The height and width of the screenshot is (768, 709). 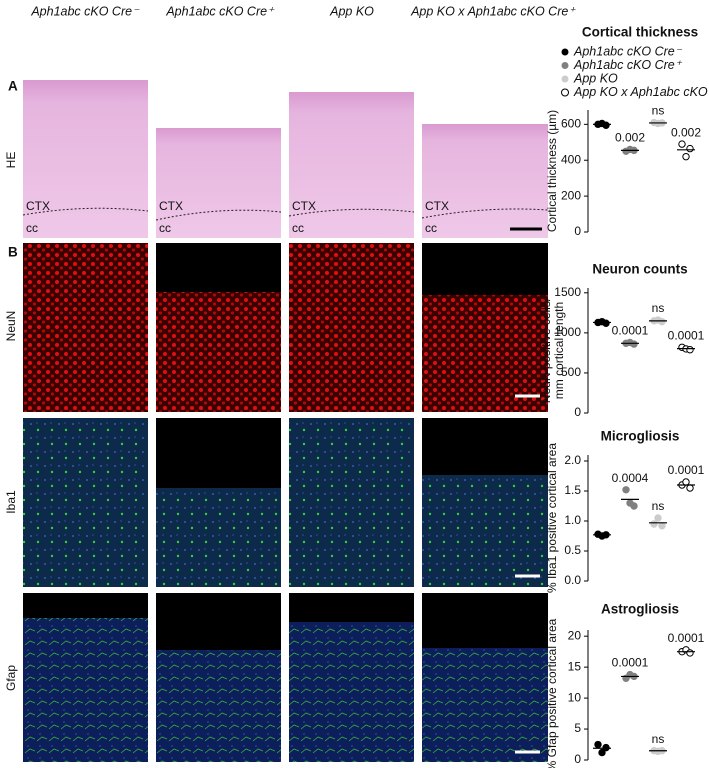 What do you see at coordinates (571, 372) in the screenshot?
I see `y-tick-label: 500` at bounding box center [571, 372].